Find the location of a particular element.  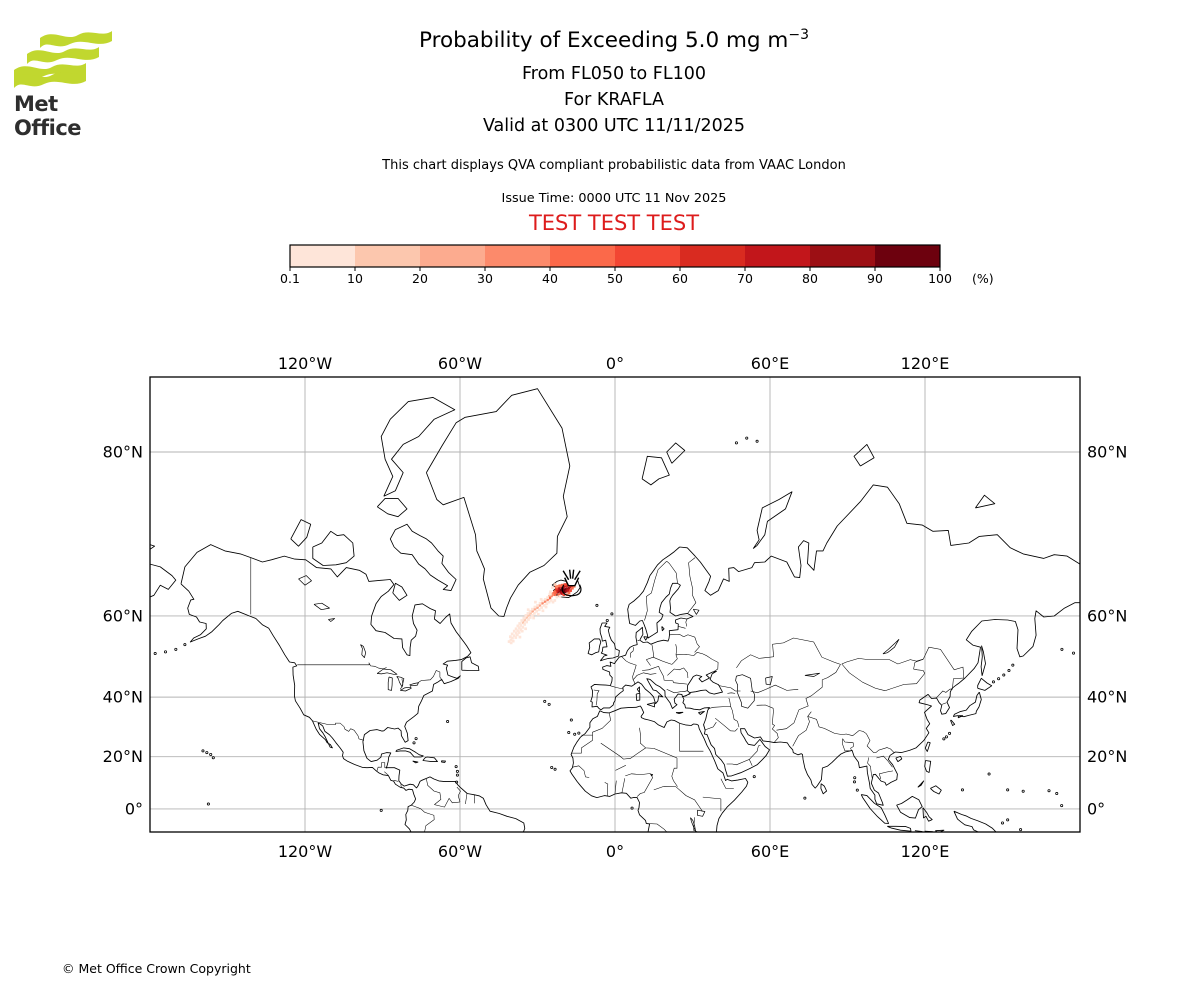

x-axis-label-top: 0° is located at coordinates (615, 363).